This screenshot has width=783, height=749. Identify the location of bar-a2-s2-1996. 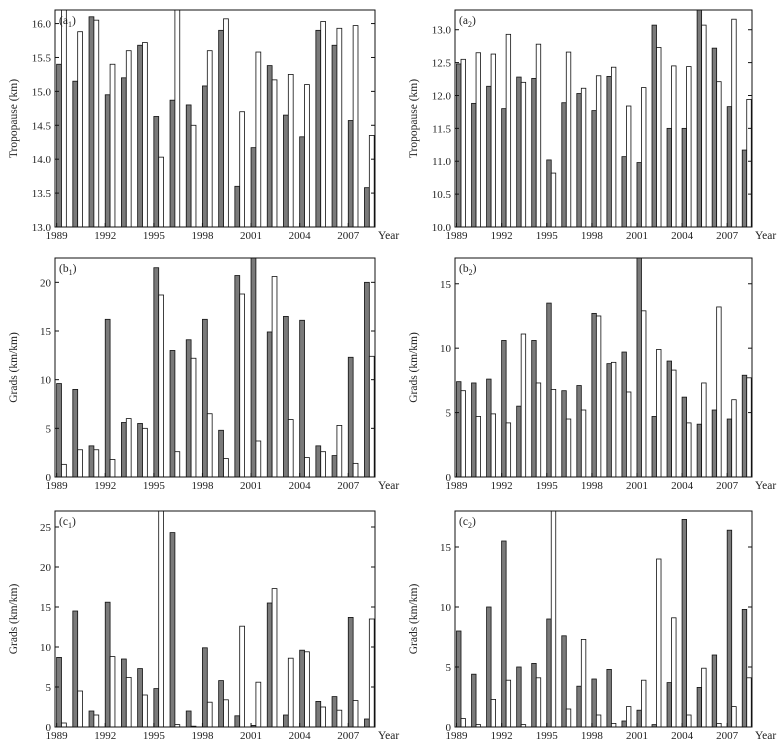
(568, 139).